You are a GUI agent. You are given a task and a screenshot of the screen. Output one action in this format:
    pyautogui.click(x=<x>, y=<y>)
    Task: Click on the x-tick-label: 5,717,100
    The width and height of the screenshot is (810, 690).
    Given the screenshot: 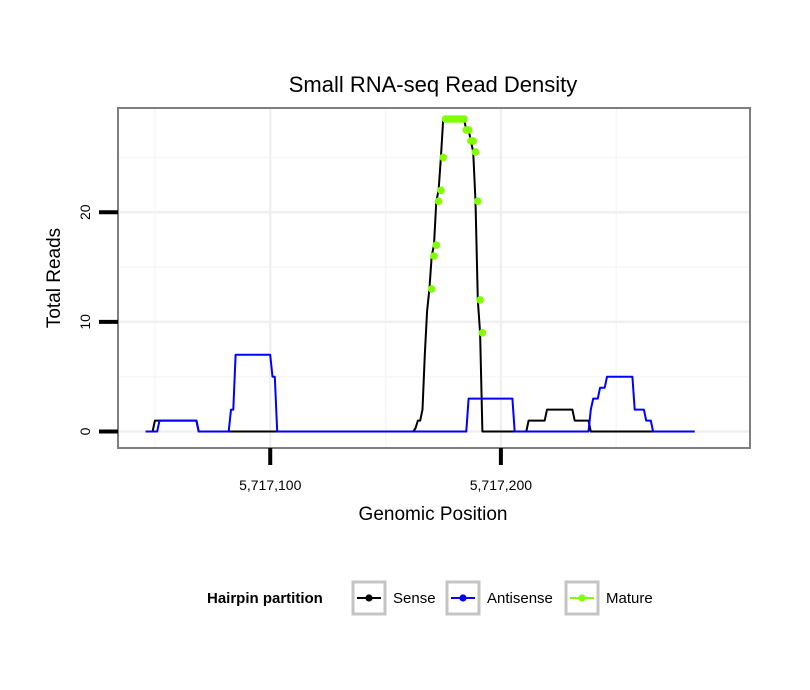 What is the action you would take?
    pyautogui.click(x=270, y=485)
    